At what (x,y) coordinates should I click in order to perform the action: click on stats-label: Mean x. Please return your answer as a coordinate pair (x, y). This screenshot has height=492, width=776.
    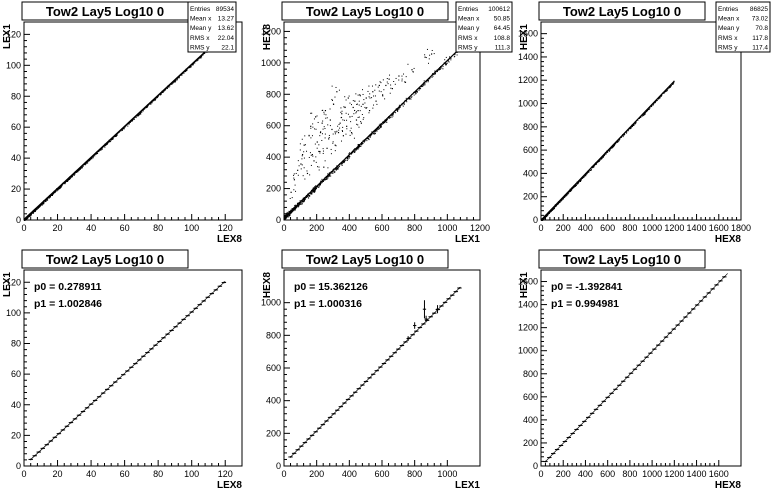
    Looking at the image, I should click on (469, 19).